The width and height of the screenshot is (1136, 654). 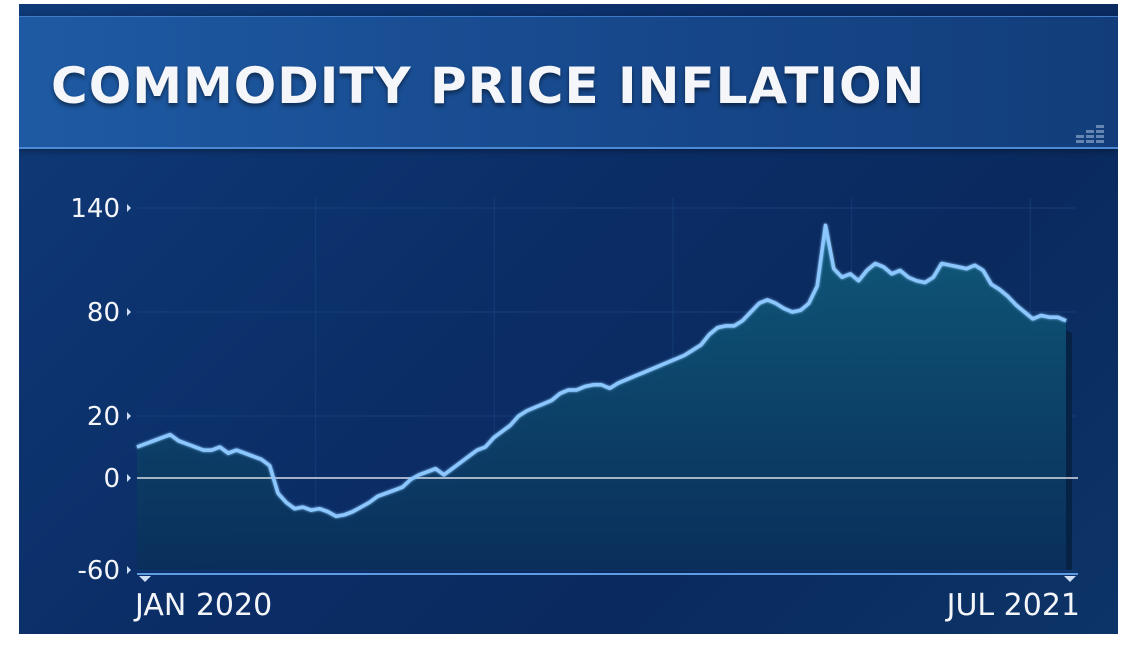 What do you see at coordinates (103, 313) in the screenshot?
I see `y-tick-label: 80` at bounding box center [103, 313].